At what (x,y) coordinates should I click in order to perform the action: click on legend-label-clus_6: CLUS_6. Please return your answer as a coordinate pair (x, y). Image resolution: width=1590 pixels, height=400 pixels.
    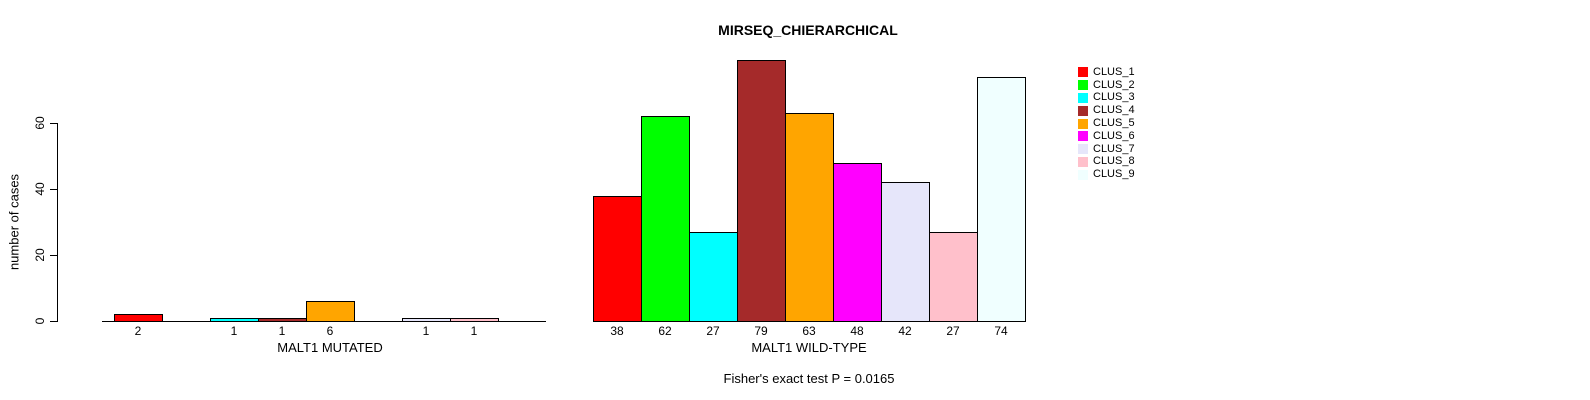
    Looking at the image, I should click on (1114, 135).